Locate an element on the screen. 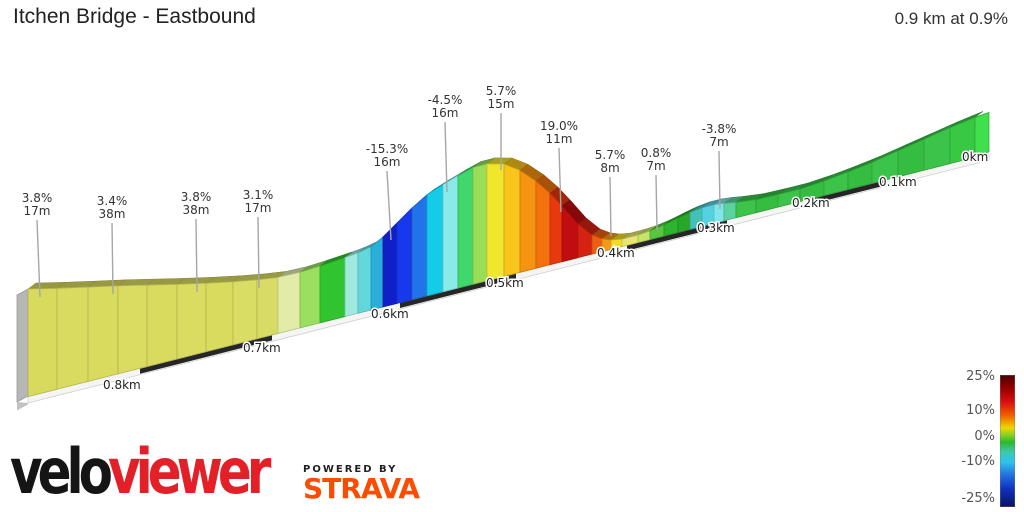 Image resolution: width=1024 pixels, height=512 pixels. powered-by-label: POWERED BY is located at coordinates (350, 469).